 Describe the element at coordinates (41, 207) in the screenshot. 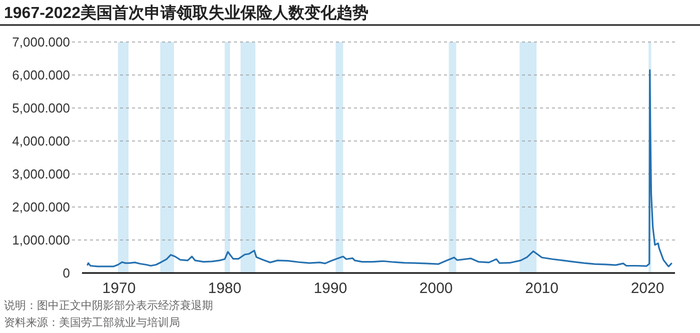

I see `y-tick-label: 2,000.000` at that location.